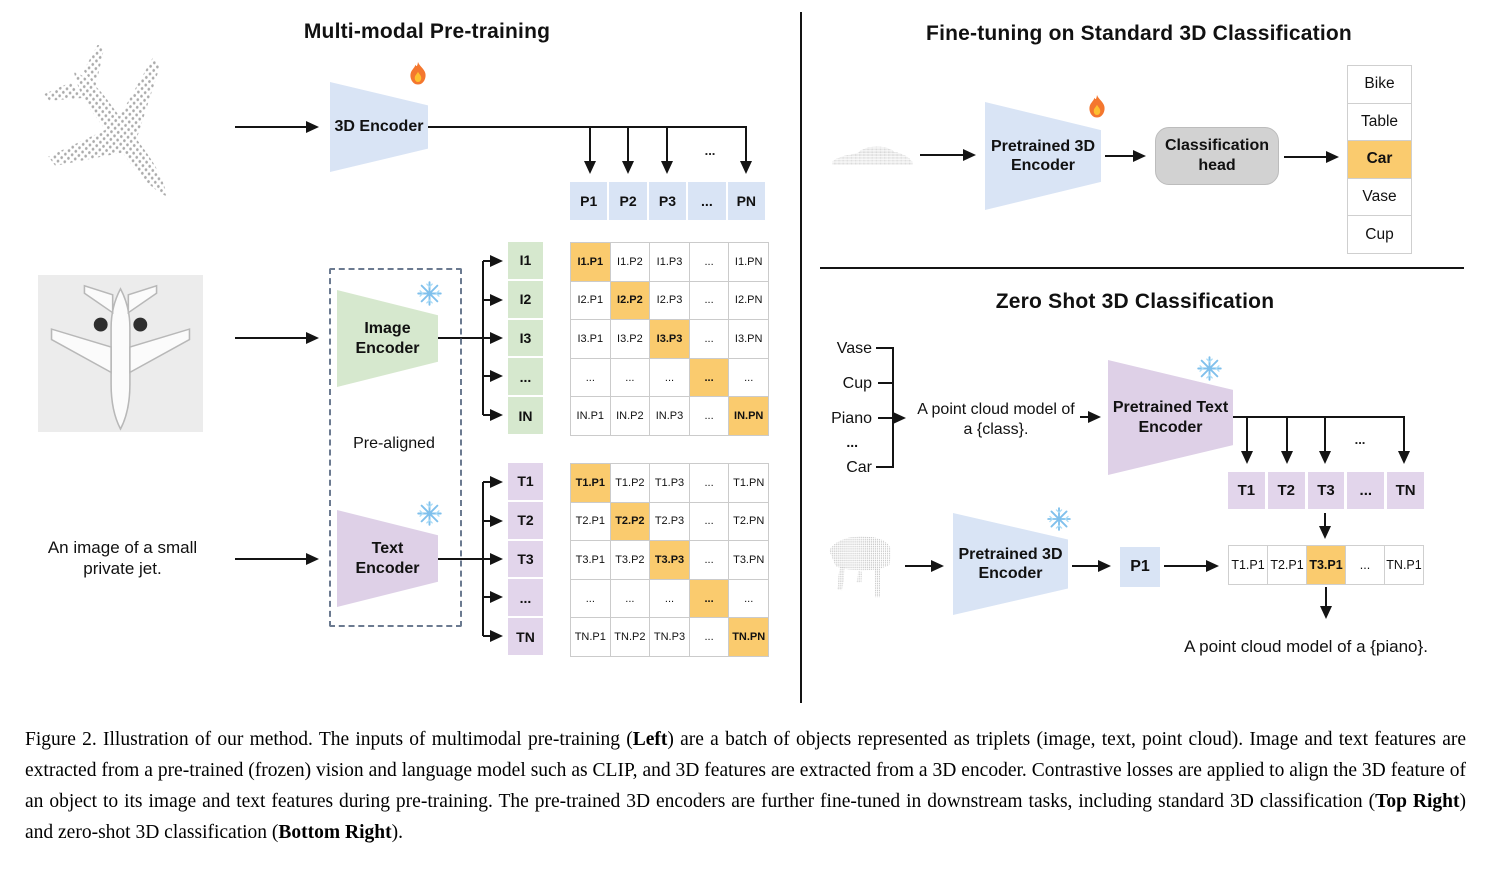 This screenshot has width=1490, height=888. I want to click on caption-bold-segment: Bottom Right, so click(335, 832).